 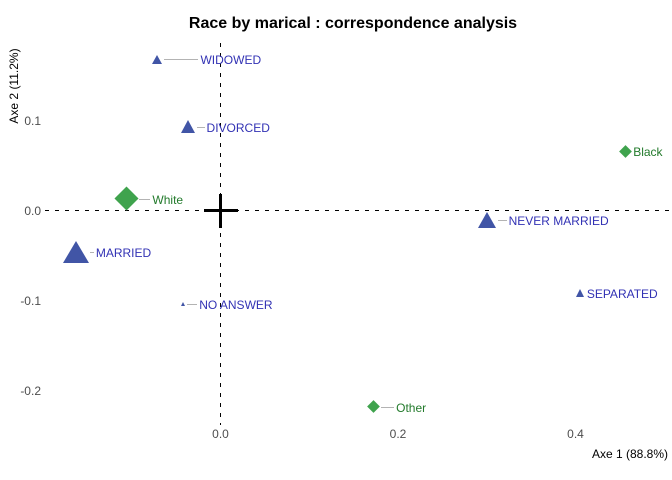 What do you see at coordinates (238, 127) in the screenshot?
I see `divorced-point-label: DIVORCED` at bounding box center [238, 127].